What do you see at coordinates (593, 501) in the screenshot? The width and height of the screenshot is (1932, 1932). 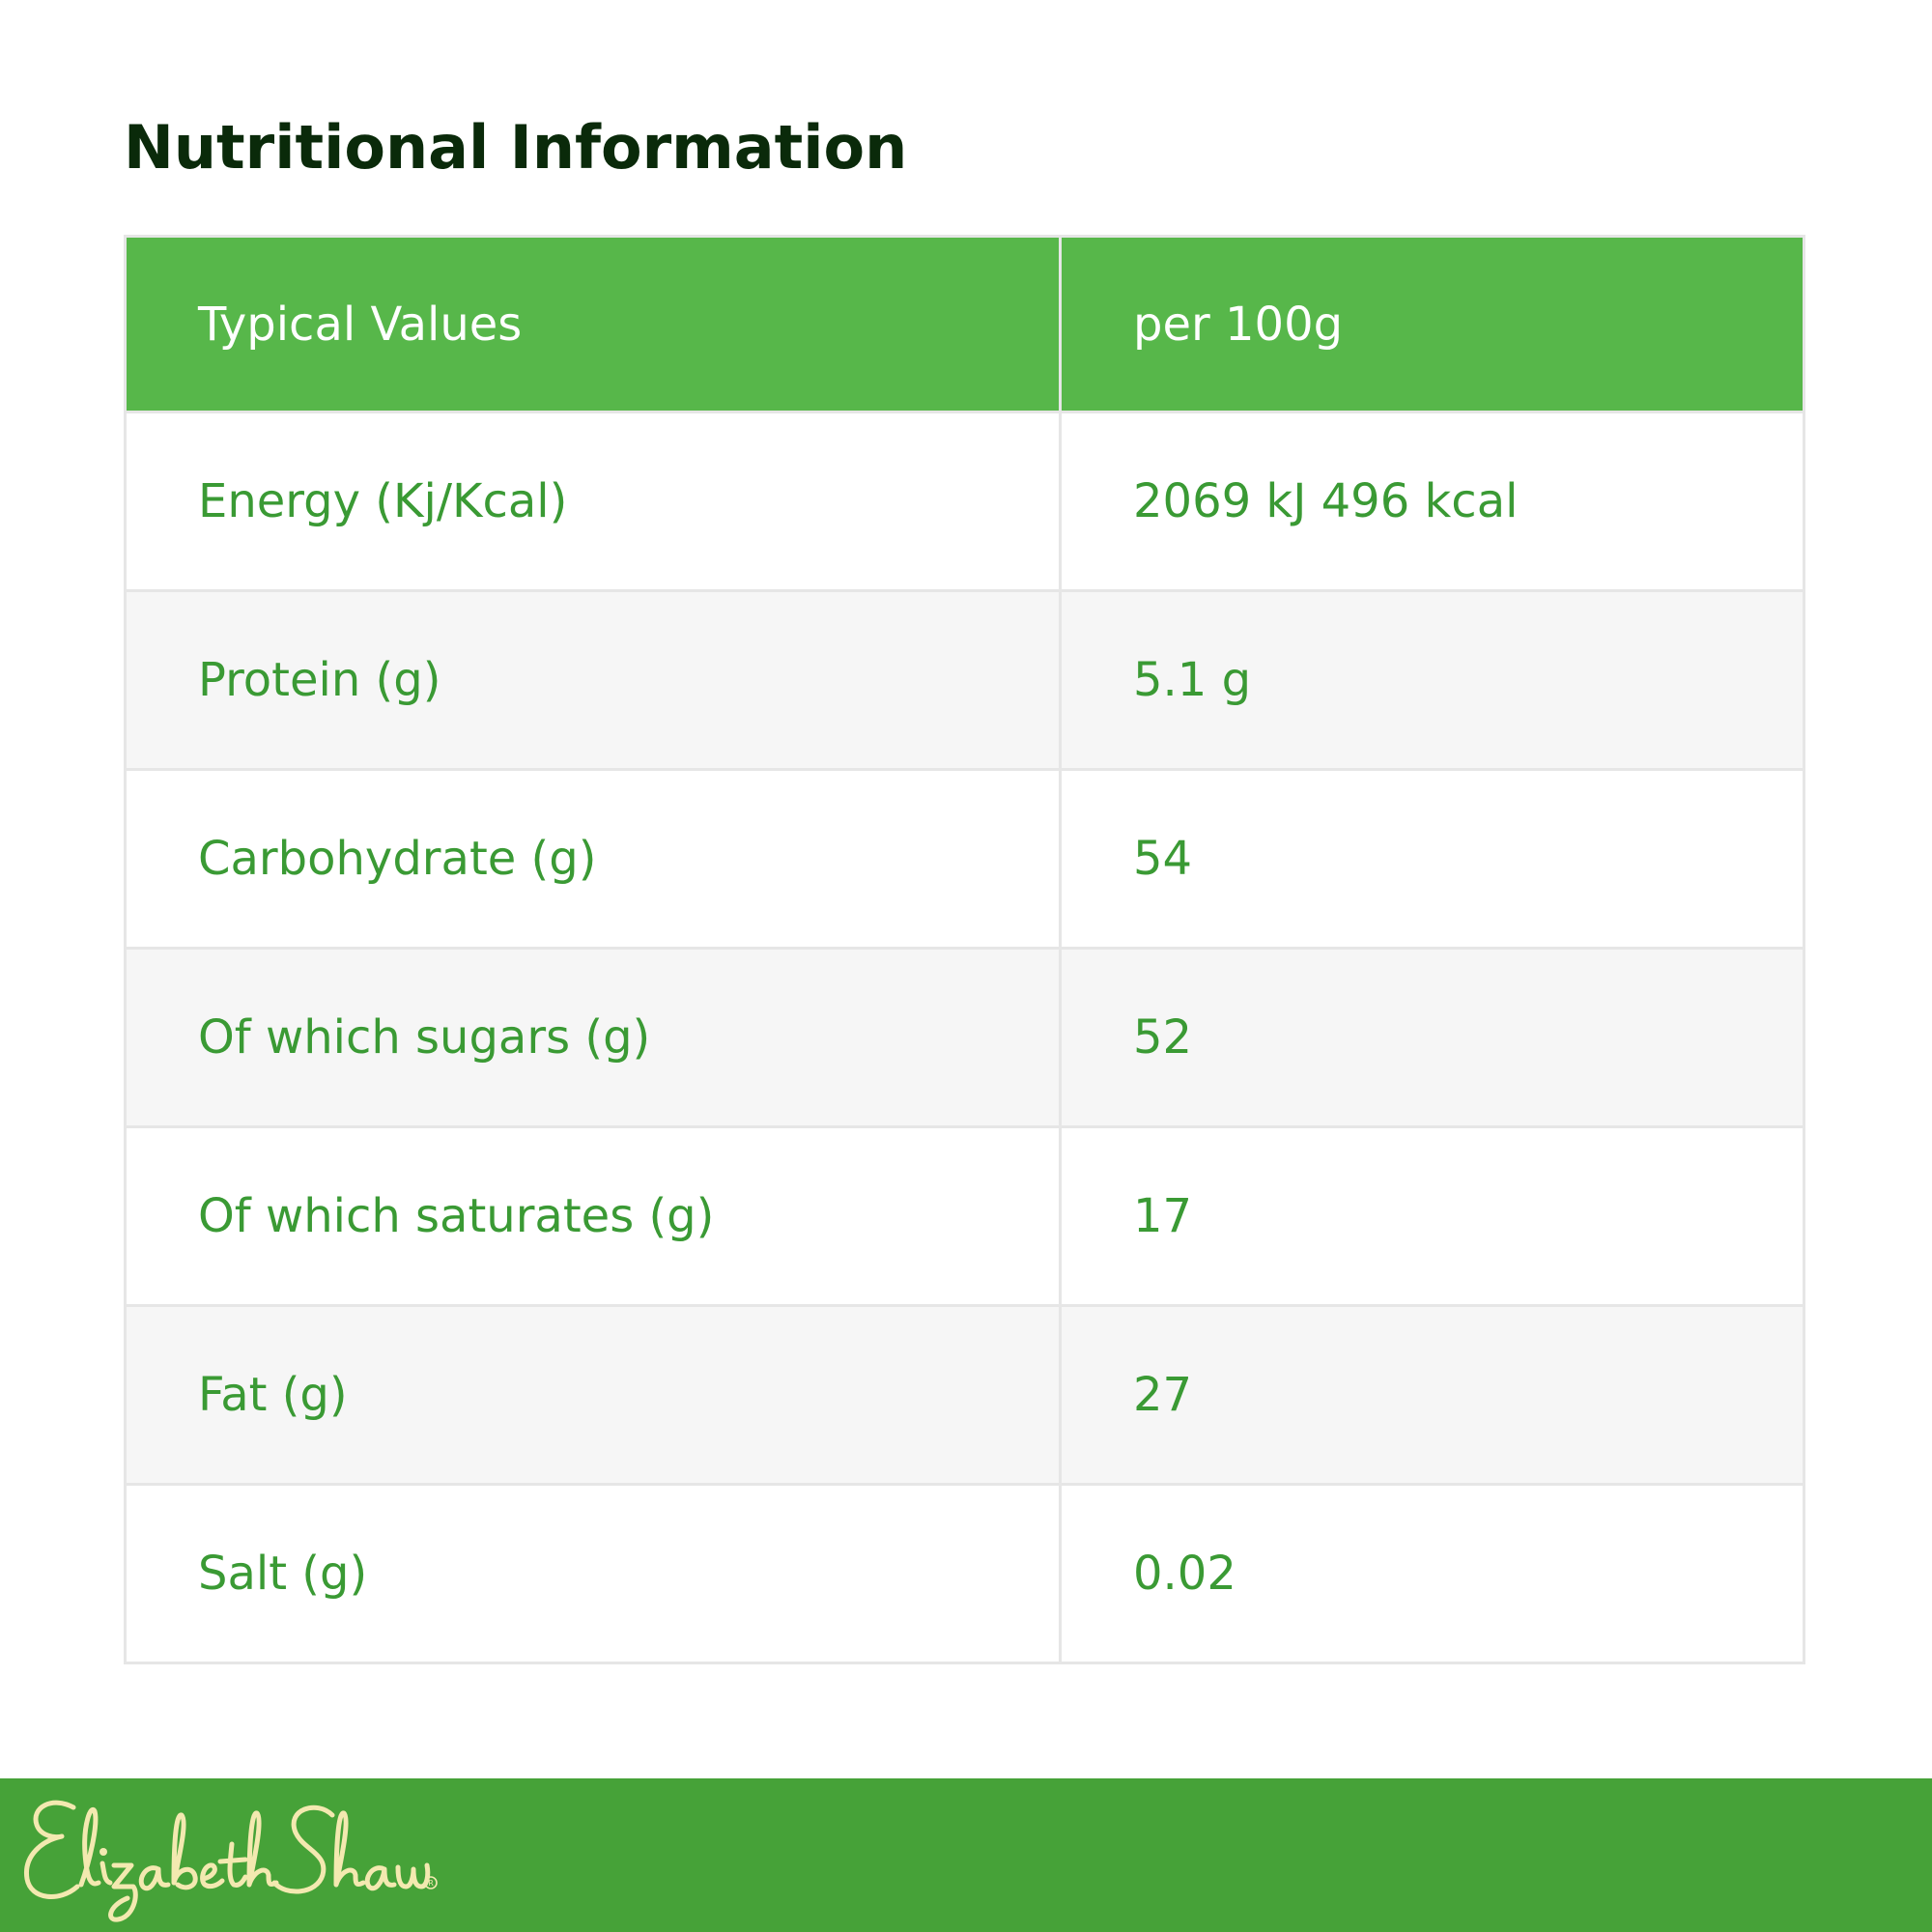 I see `nutrient-label: Energy (Kj/Kcal)` at bounding box center [593, 501].